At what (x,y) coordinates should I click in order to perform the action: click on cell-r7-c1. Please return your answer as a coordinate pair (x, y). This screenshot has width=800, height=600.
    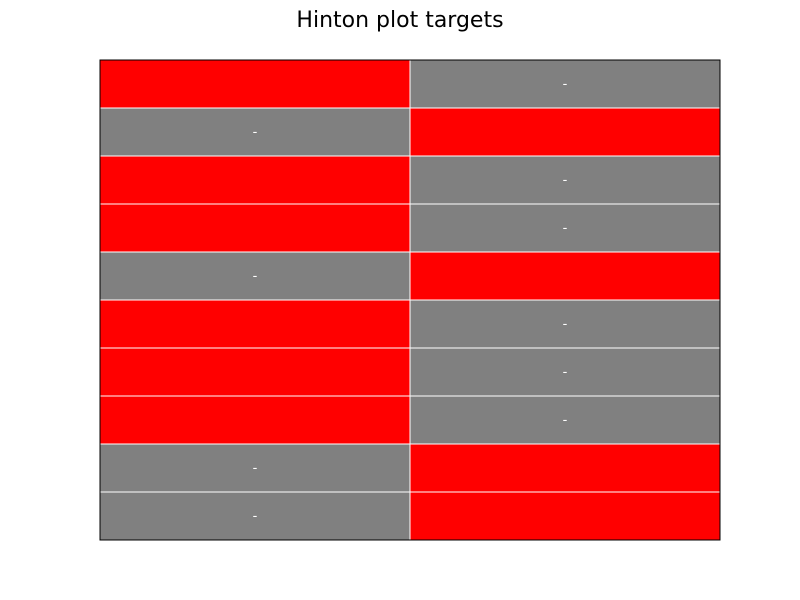
    Looking at the image, I should click on (565, 420).